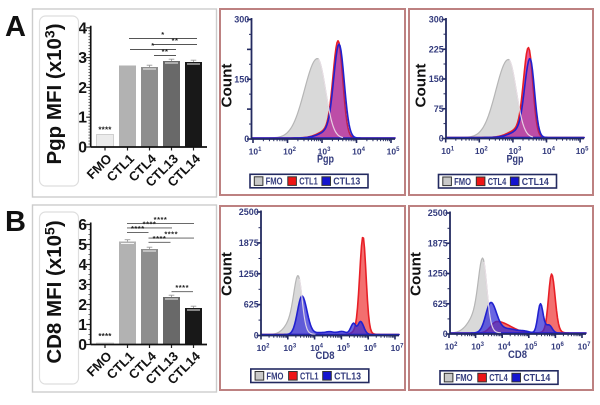  Describe the element at coordinates (54, 291) in the screenshot. I see `svg-text: CD8 MFI (x105)` at that location.